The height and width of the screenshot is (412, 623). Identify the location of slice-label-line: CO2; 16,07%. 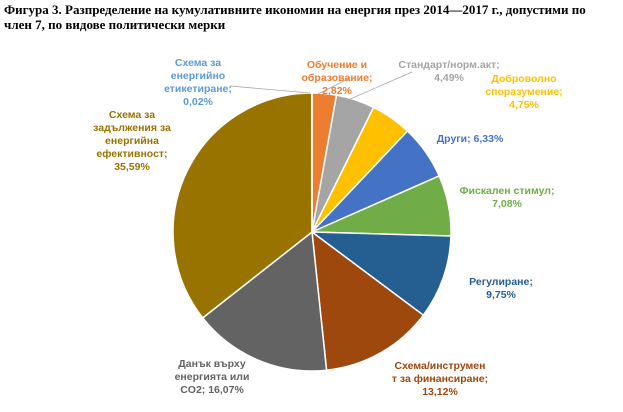
(212, 390).